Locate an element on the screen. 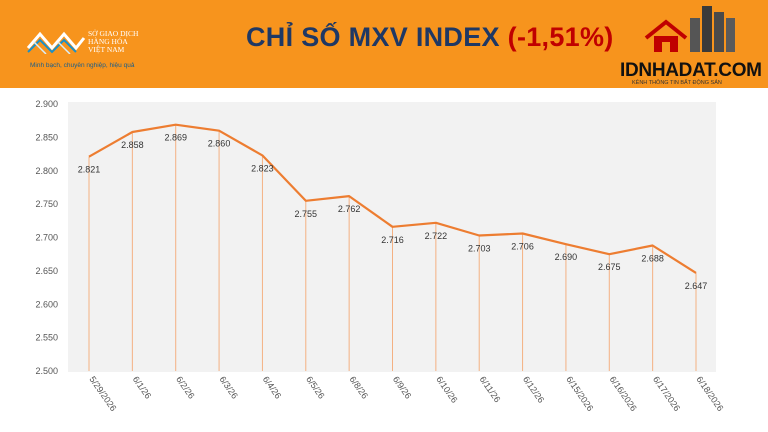  data-label: 2.762 is located at coordinates (349, 209).